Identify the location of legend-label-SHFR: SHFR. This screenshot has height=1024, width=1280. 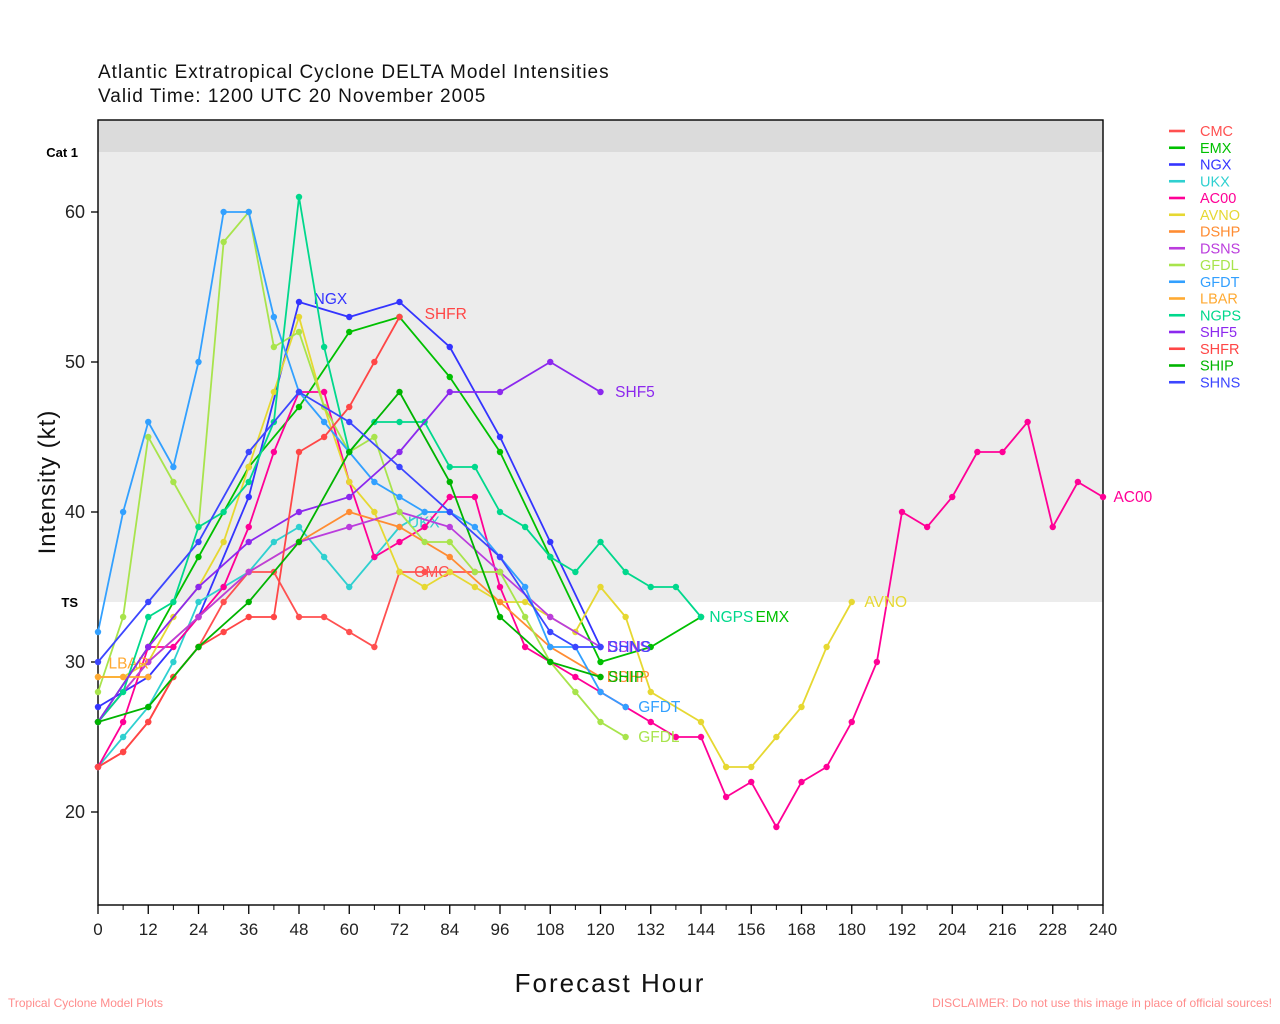
(1219, 350).